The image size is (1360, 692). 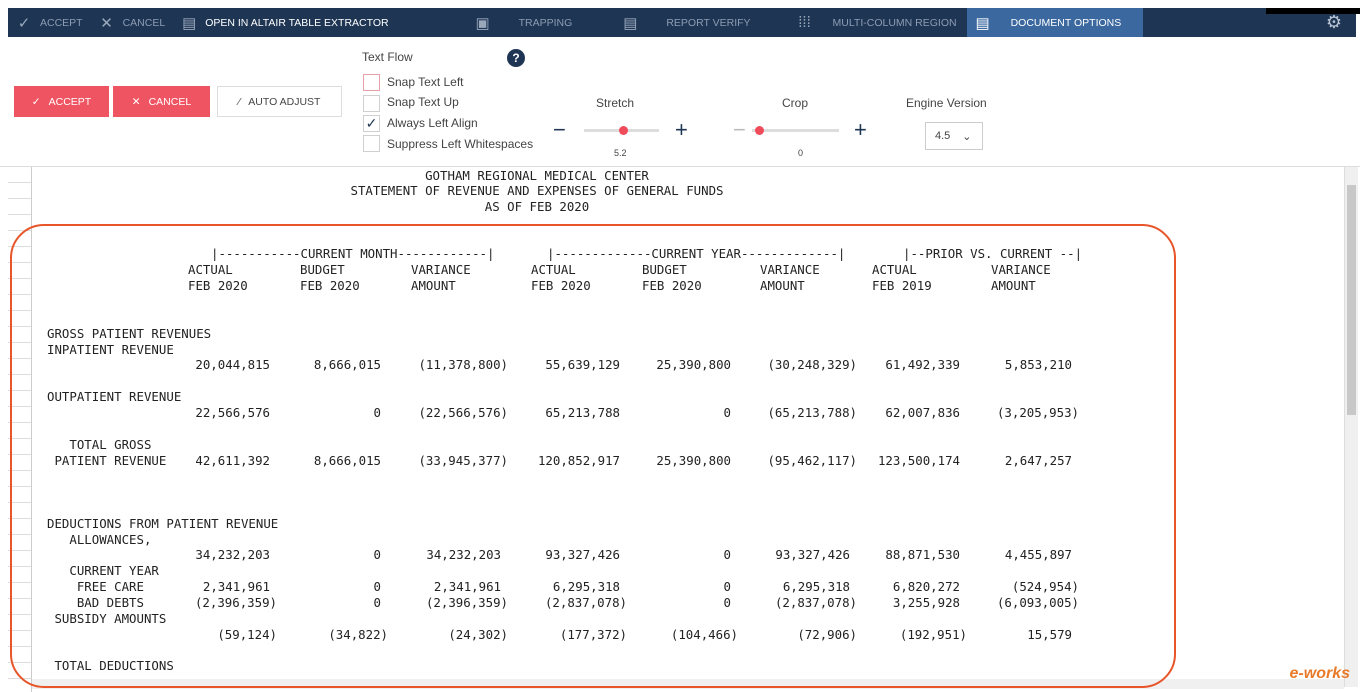 I want to click on table-cell: 55,639,129, so click(x=582, y=364).